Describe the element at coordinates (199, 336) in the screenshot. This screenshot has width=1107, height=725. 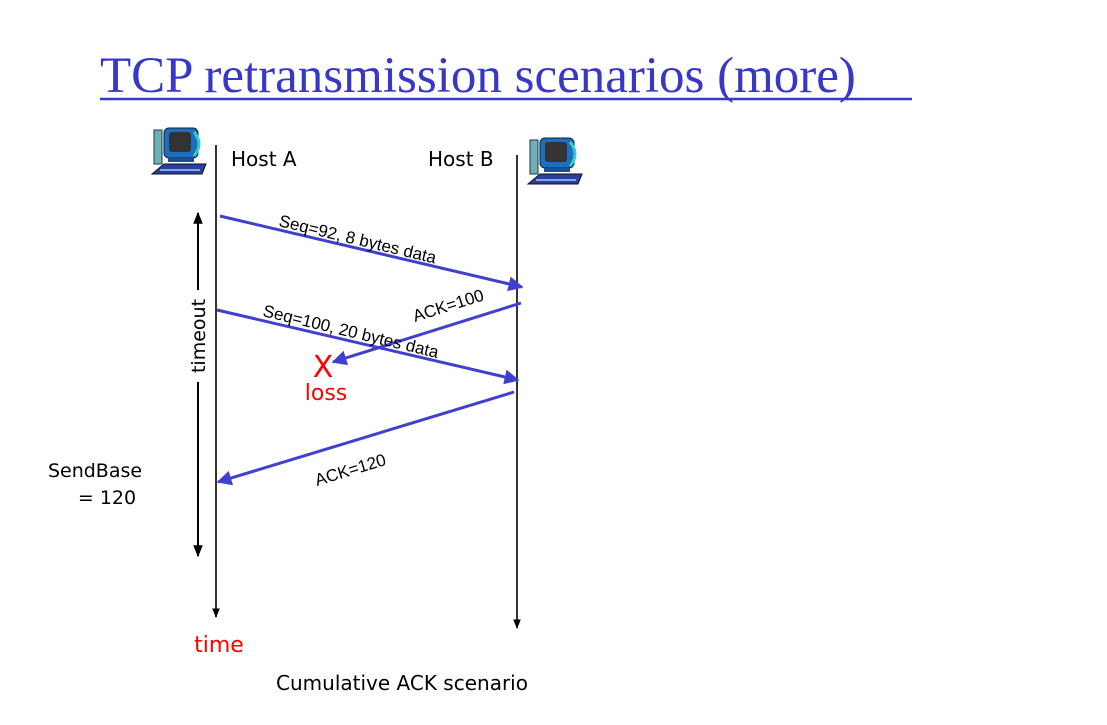
I see `timeout-label: timeout` at that location.